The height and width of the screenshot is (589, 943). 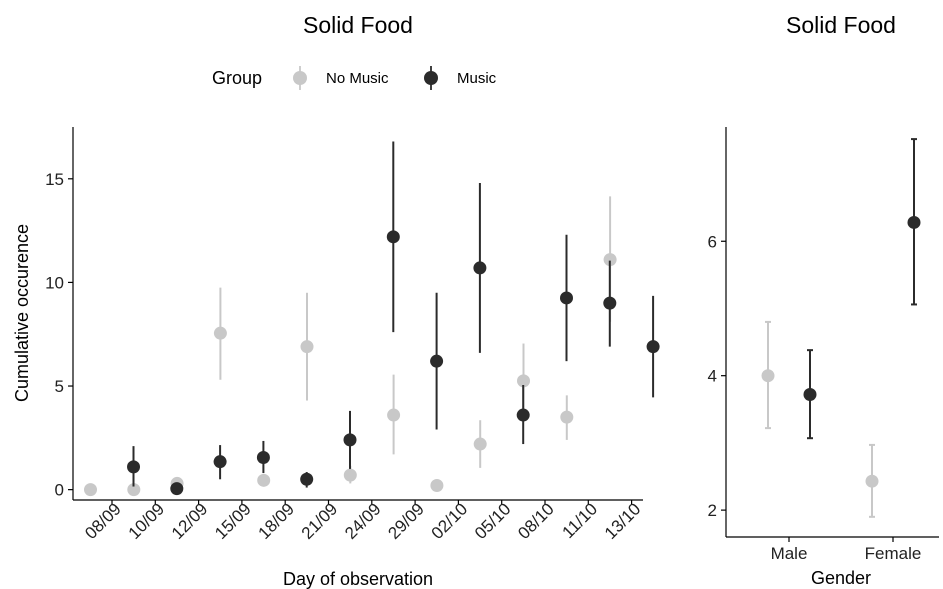 What do you see at coordinates (477, 78) in the screenshot?
I see `legend-label-music: Music` at bounding box center [477, 78].